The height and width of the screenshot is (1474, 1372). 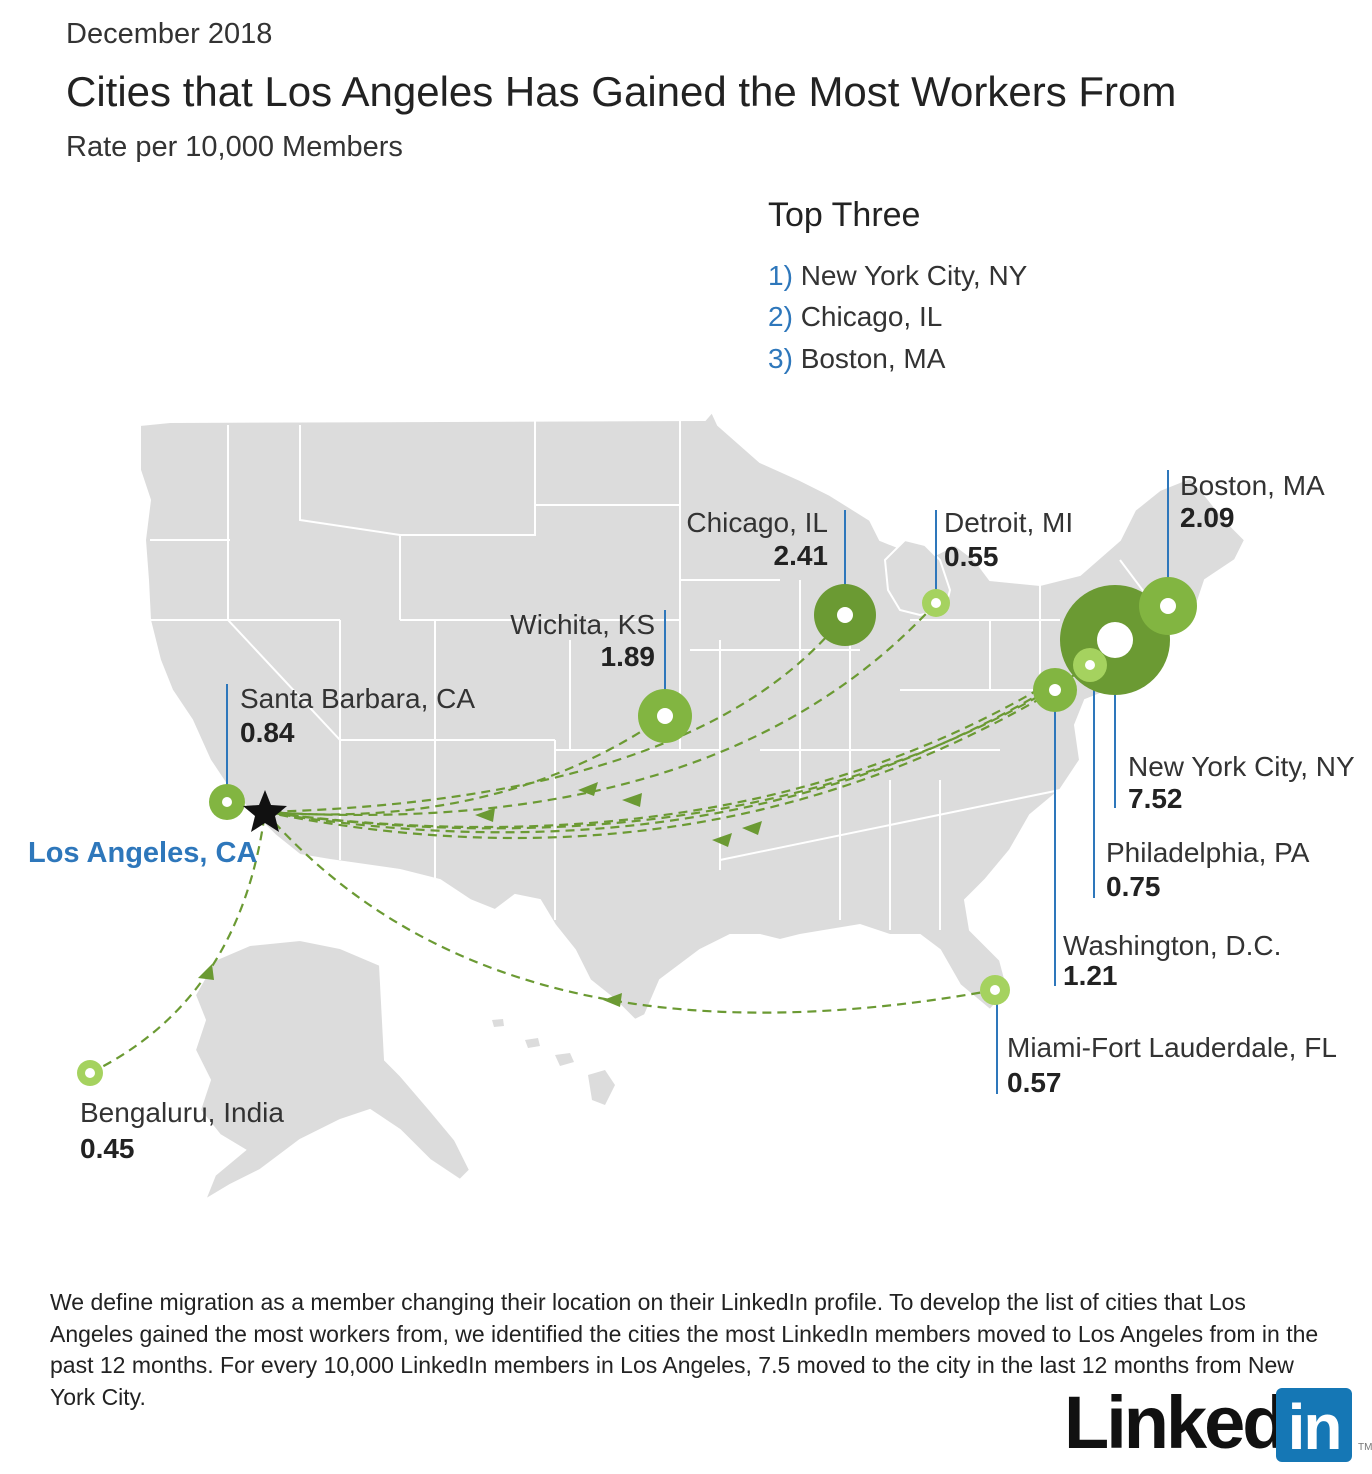 I want to click on alaska-land, so click(x=332, y=1070).